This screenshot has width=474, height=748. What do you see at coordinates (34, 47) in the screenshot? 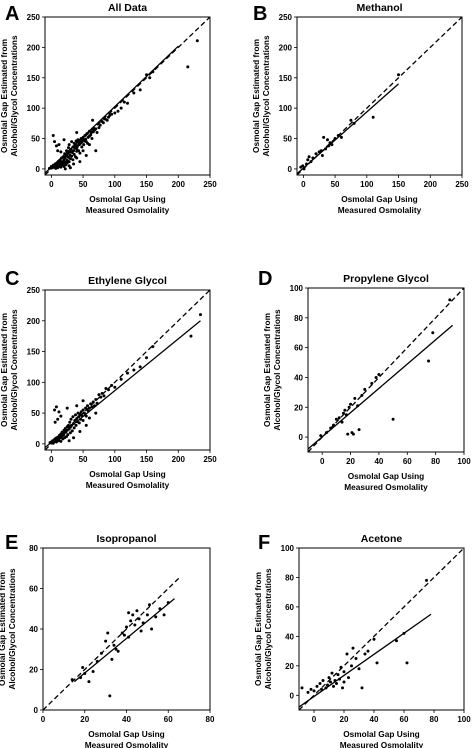
I see `y-tick-label: 200` at bounding box center [34, 47].